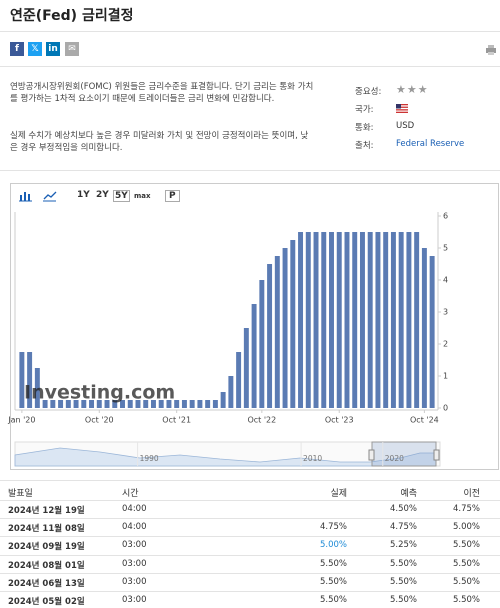  I want to click on column-header: 예측, so click(408, 494).